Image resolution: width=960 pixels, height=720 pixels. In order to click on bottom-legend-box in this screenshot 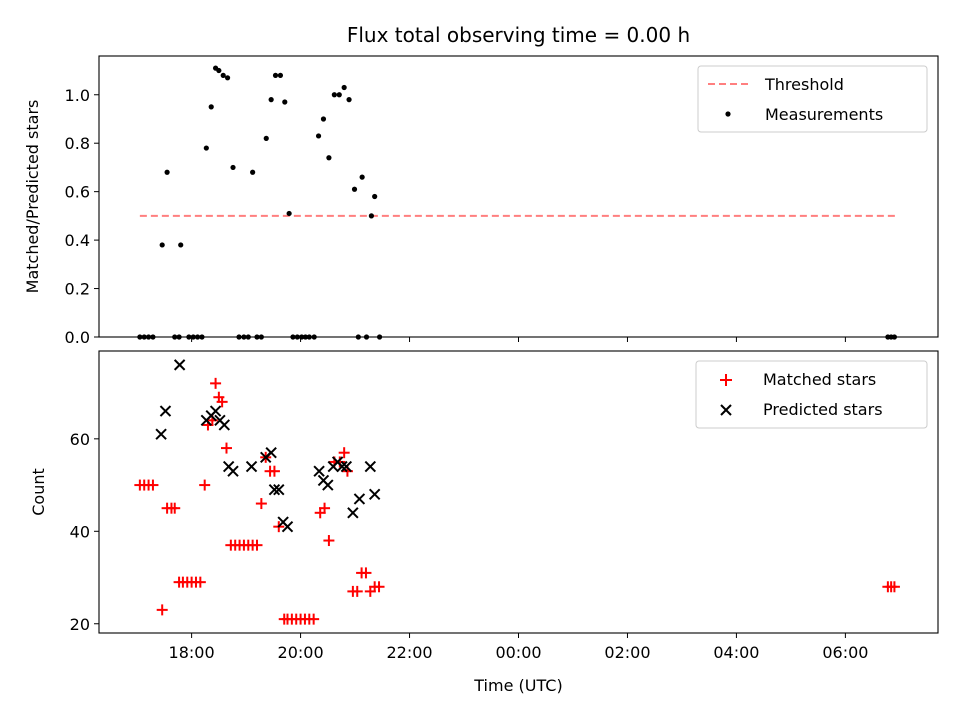, I will do `click(811, 394)`.